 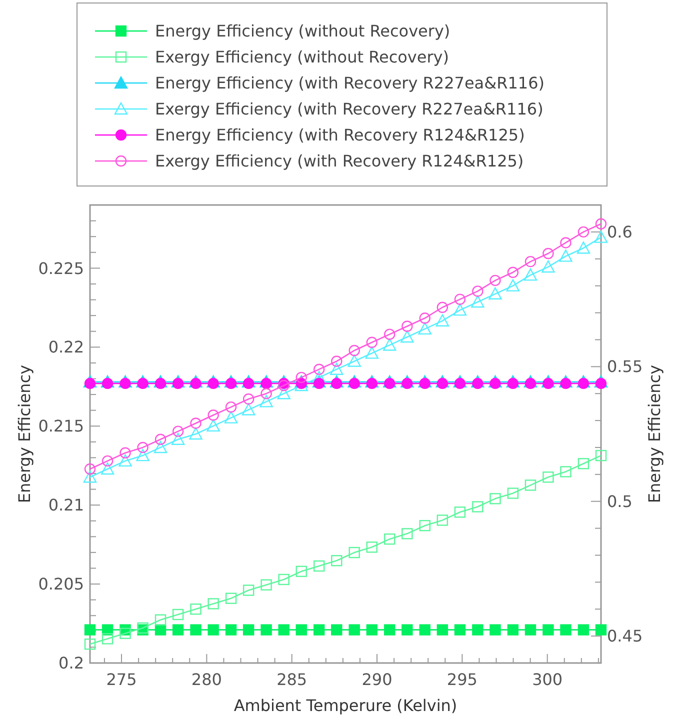 What do you see at coordinates (339, 161) in the screenshot?
I see `legend-label: Exergy Efficiency (with Recovery R124&R125)` at bounding box center [339, 161].